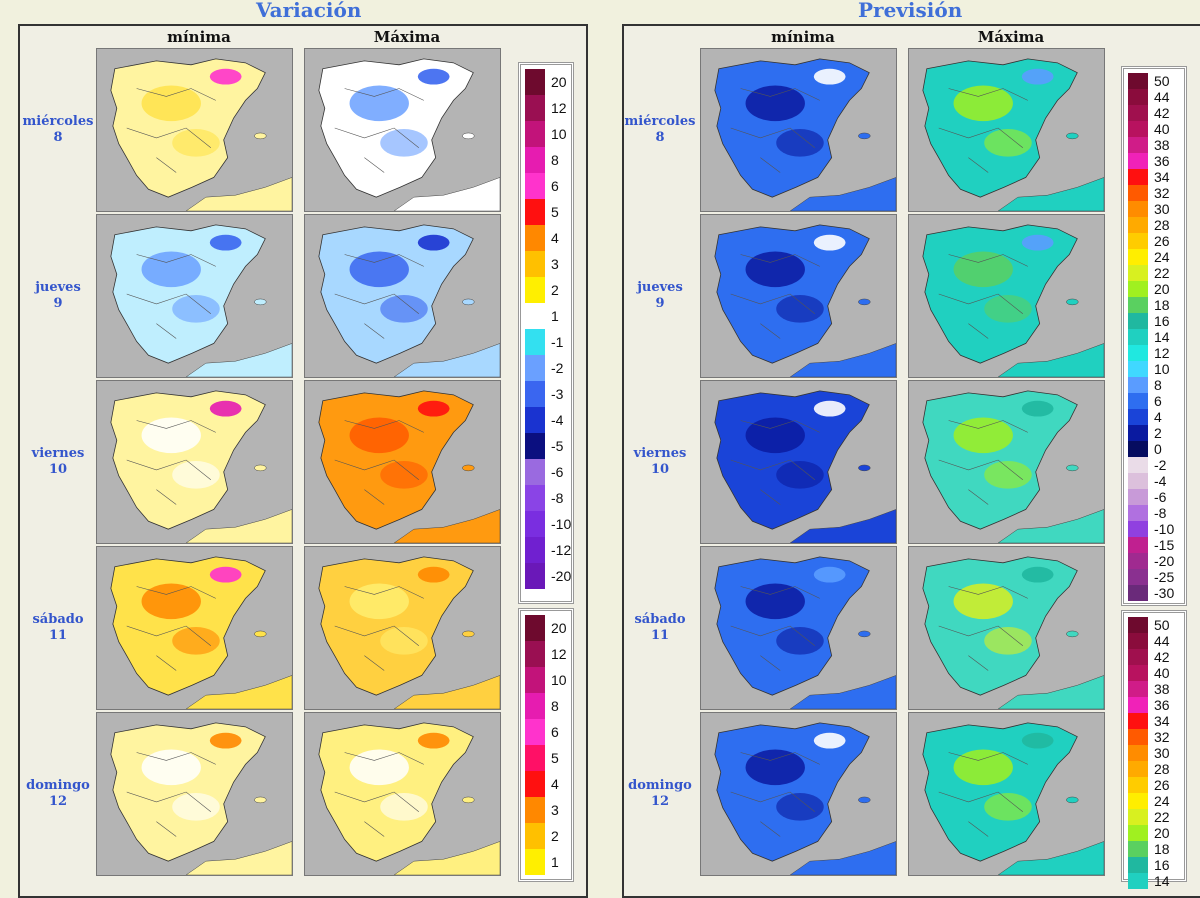  What do you see at coordinates (1163, 481) in the screenshot?
I see `legend-row: -4` at bounding box center [1163, 481].